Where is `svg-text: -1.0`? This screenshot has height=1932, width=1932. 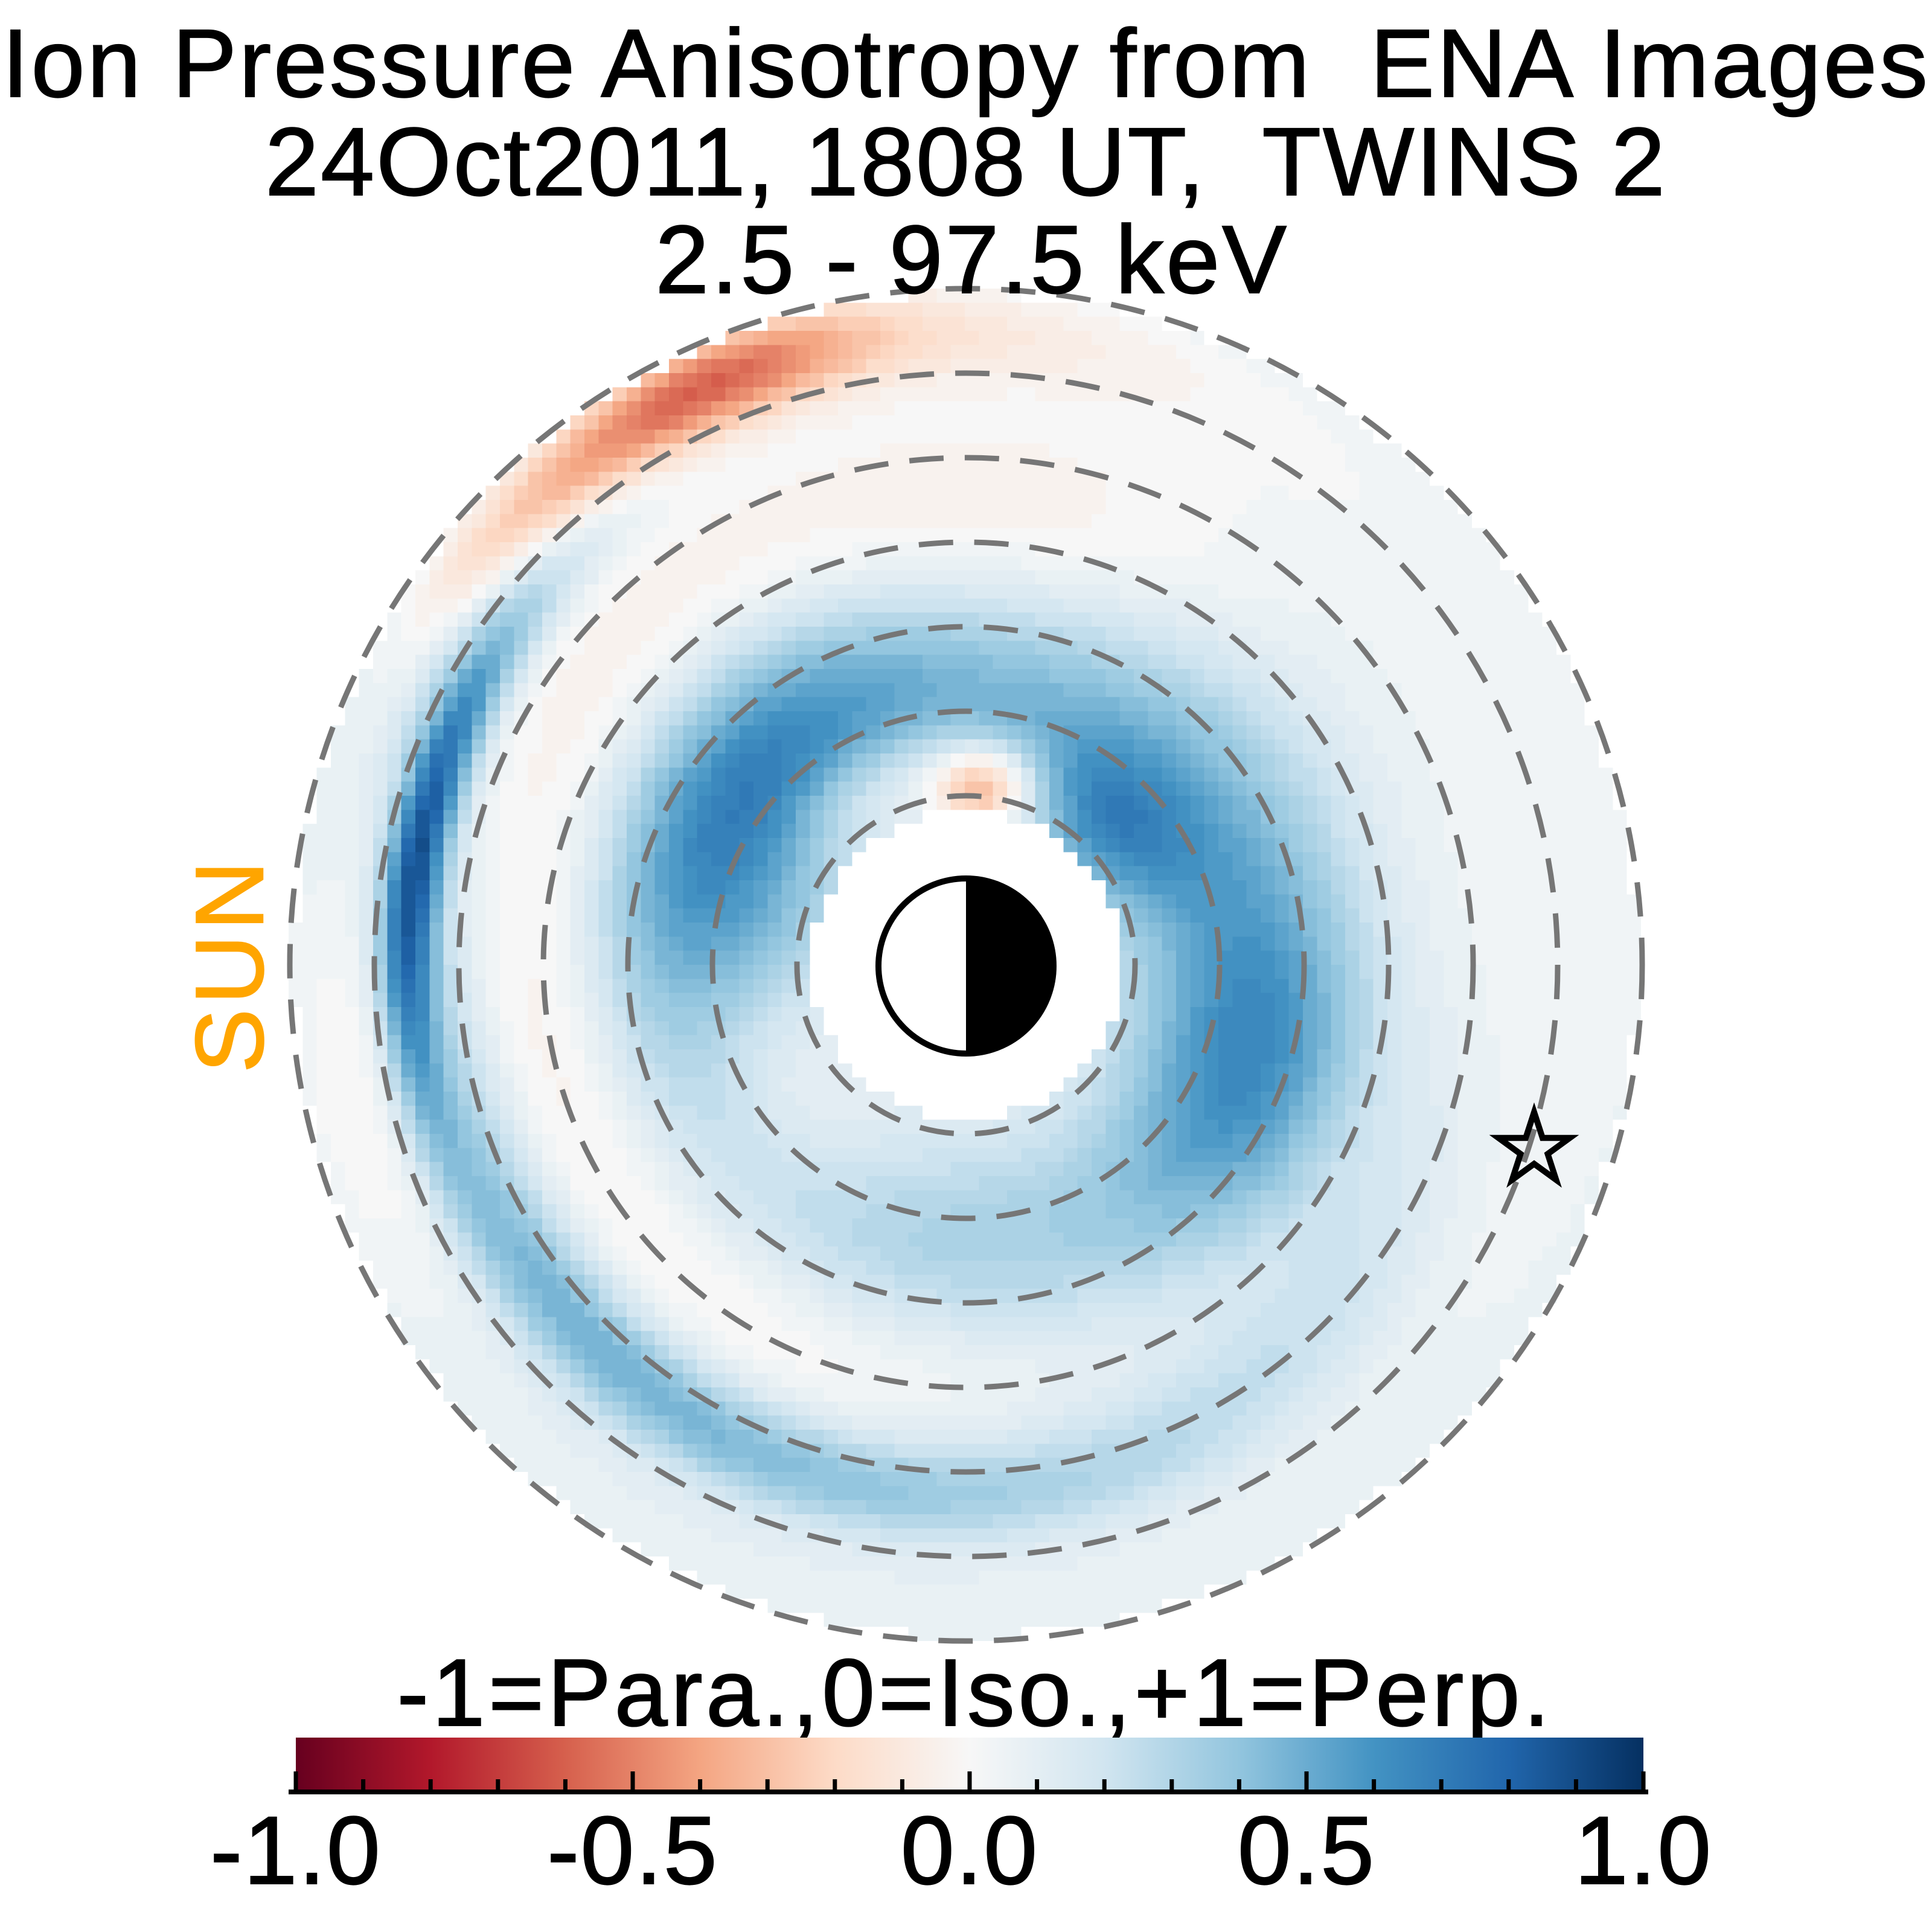
svg-text: -1.0 is located at coordinates (296, 1850).